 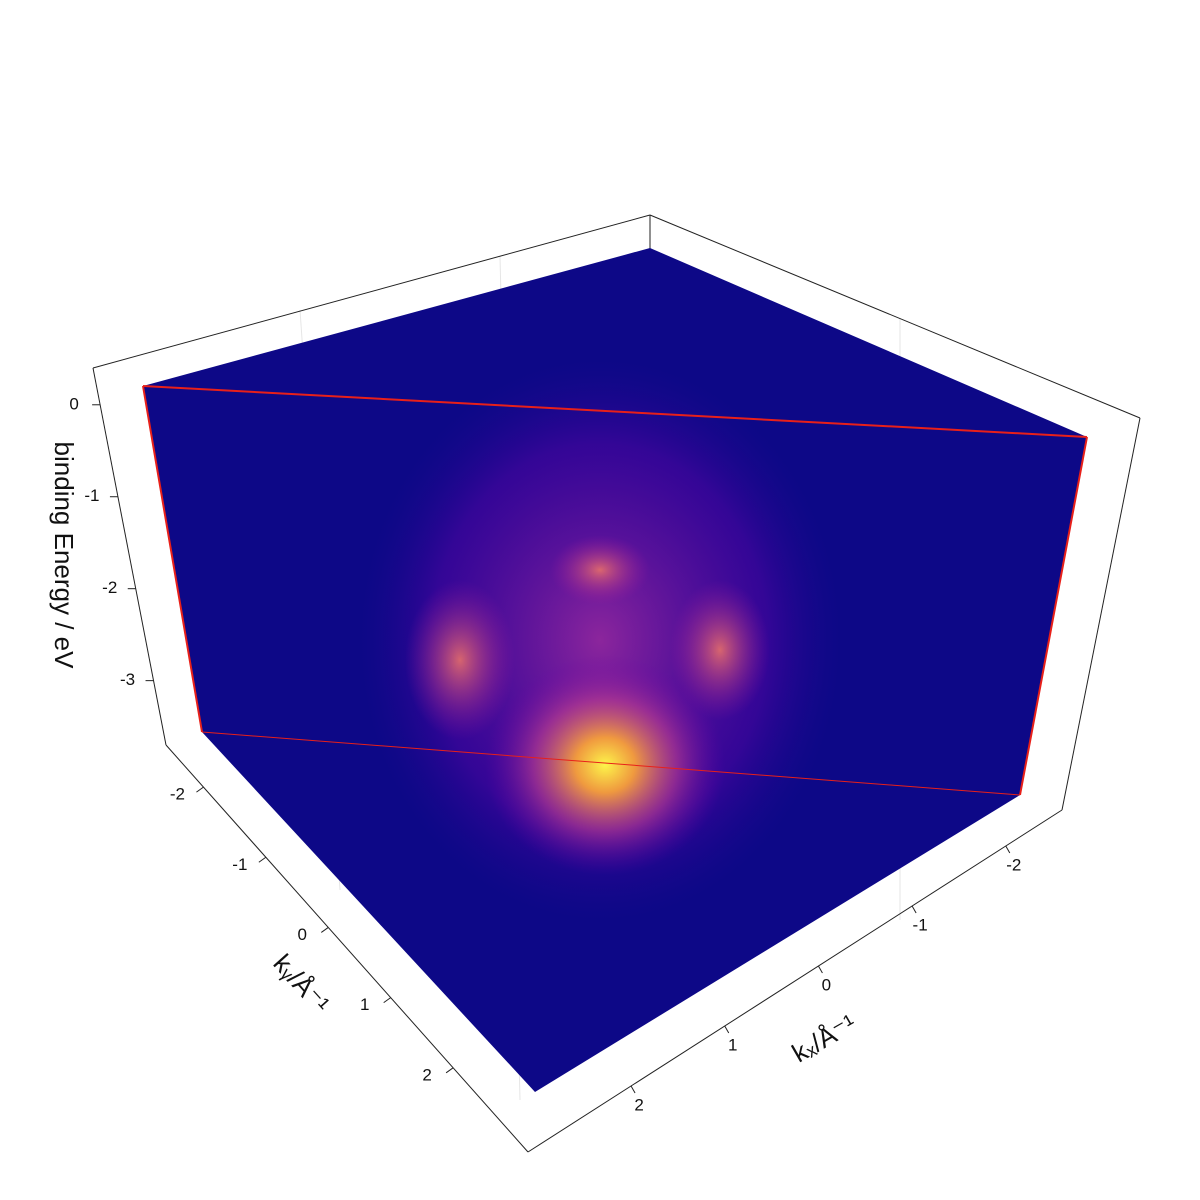 What do you see at coordinates (826, 984) in the screenshot?
I see `x-tick-label: 0` at bounding box center [826, 984].